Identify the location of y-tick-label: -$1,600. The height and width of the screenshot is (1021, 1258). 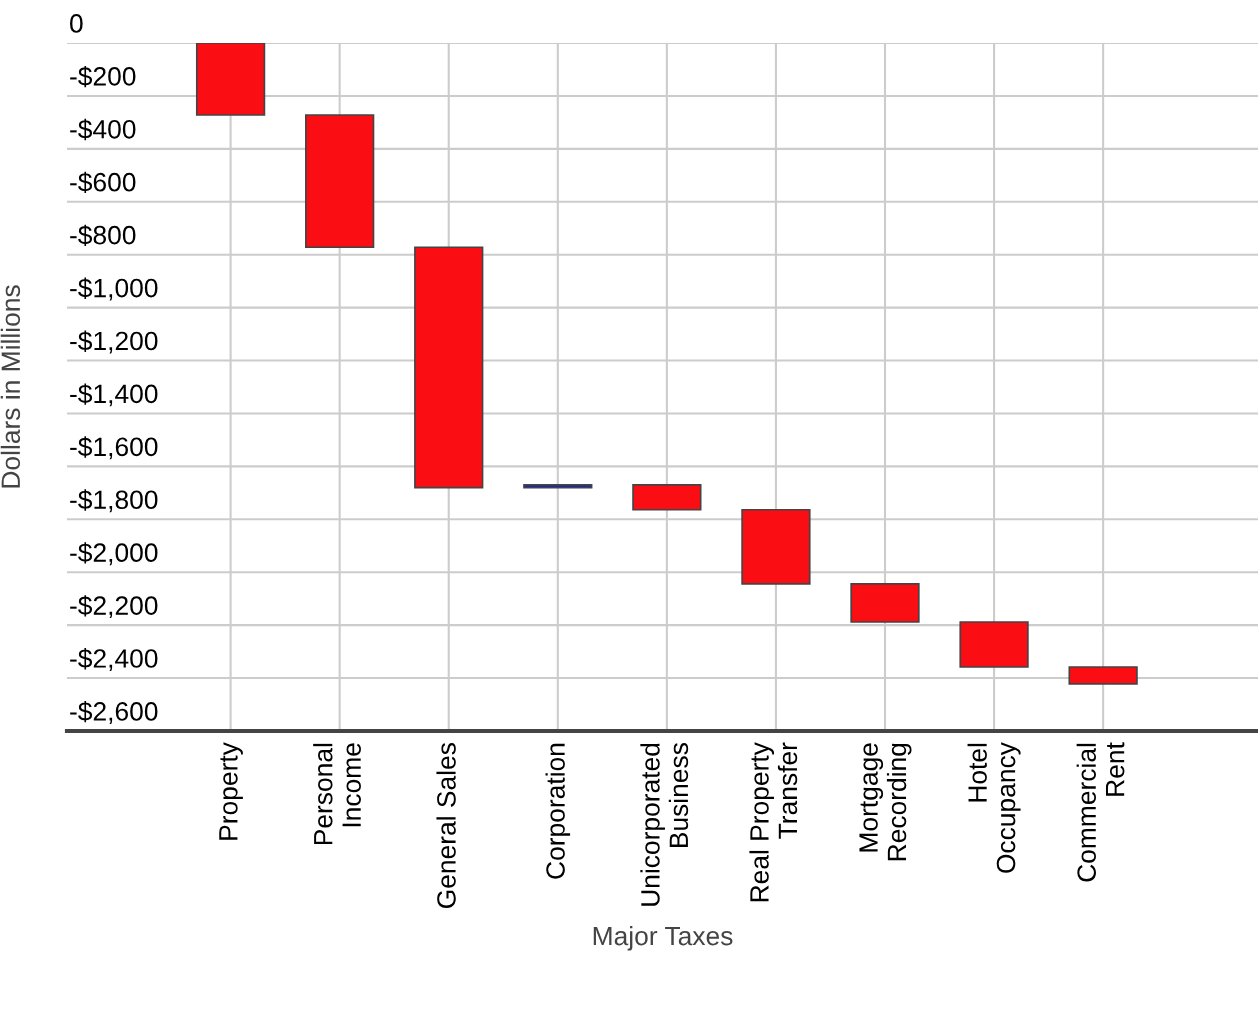
(114, 448).